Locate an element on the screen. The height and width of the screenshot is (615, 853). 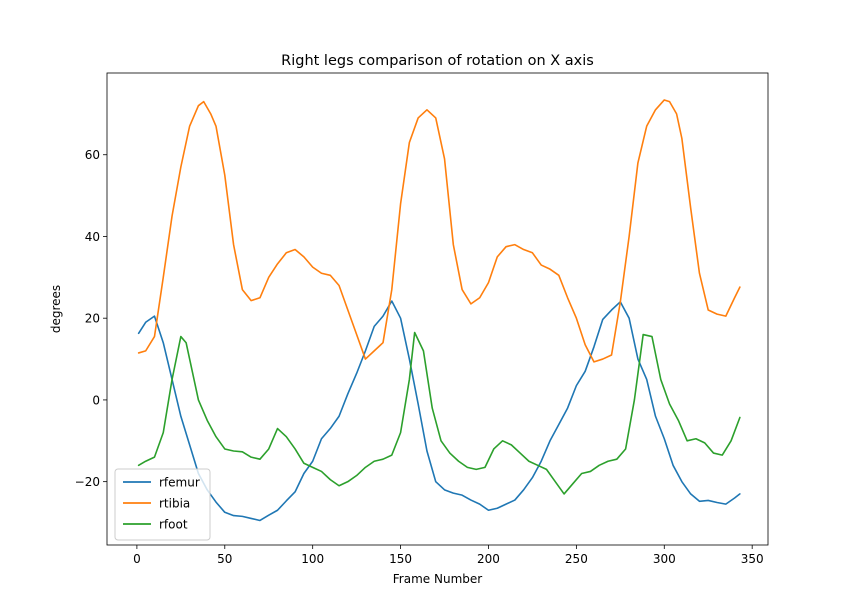
y-tick-label: 40 is located at coordinates (92, 237).